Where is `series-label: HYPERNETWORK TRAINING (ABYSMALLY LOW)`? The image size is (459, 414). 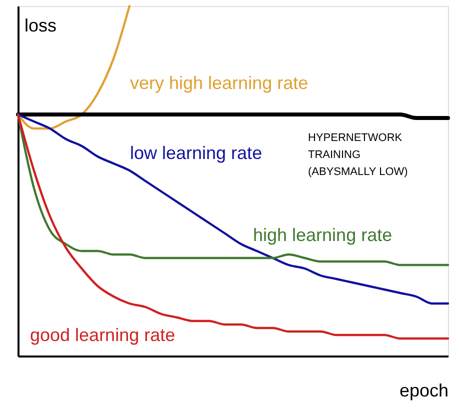 series-label: HYPERNETWORK TRAINING (ABYSMALLY LOW) is located at coordinates (358, 155).